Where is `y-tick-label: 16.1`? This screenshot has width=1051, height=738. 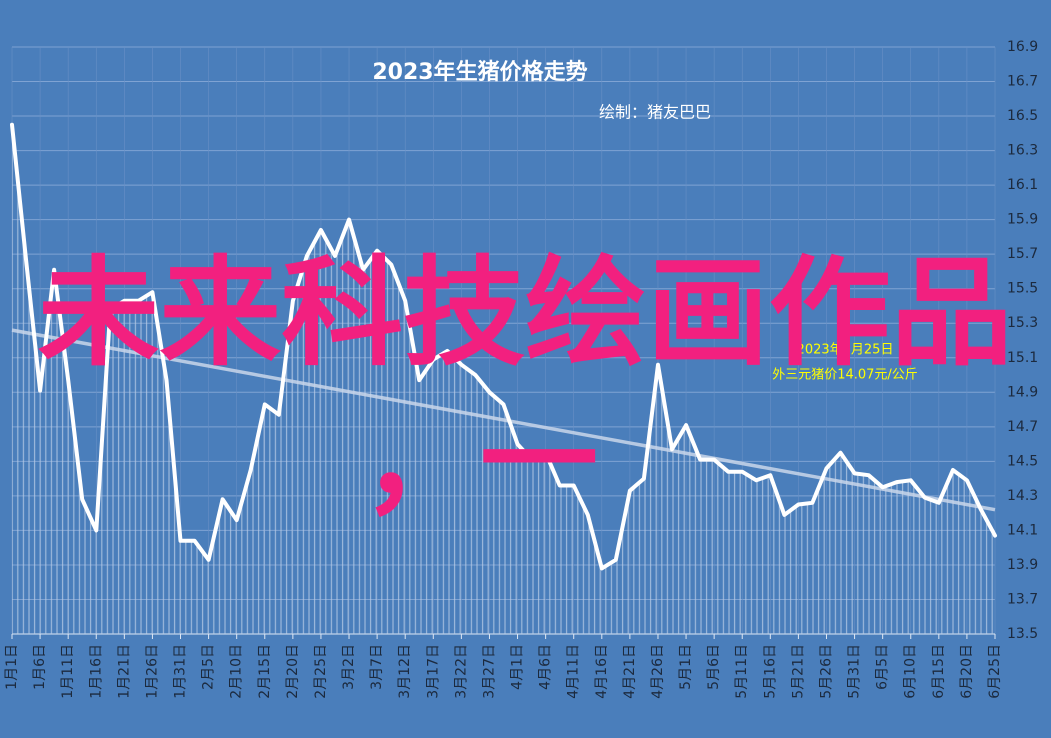
y-tick-label: 16.1 is located at coordinates (1022, 185).